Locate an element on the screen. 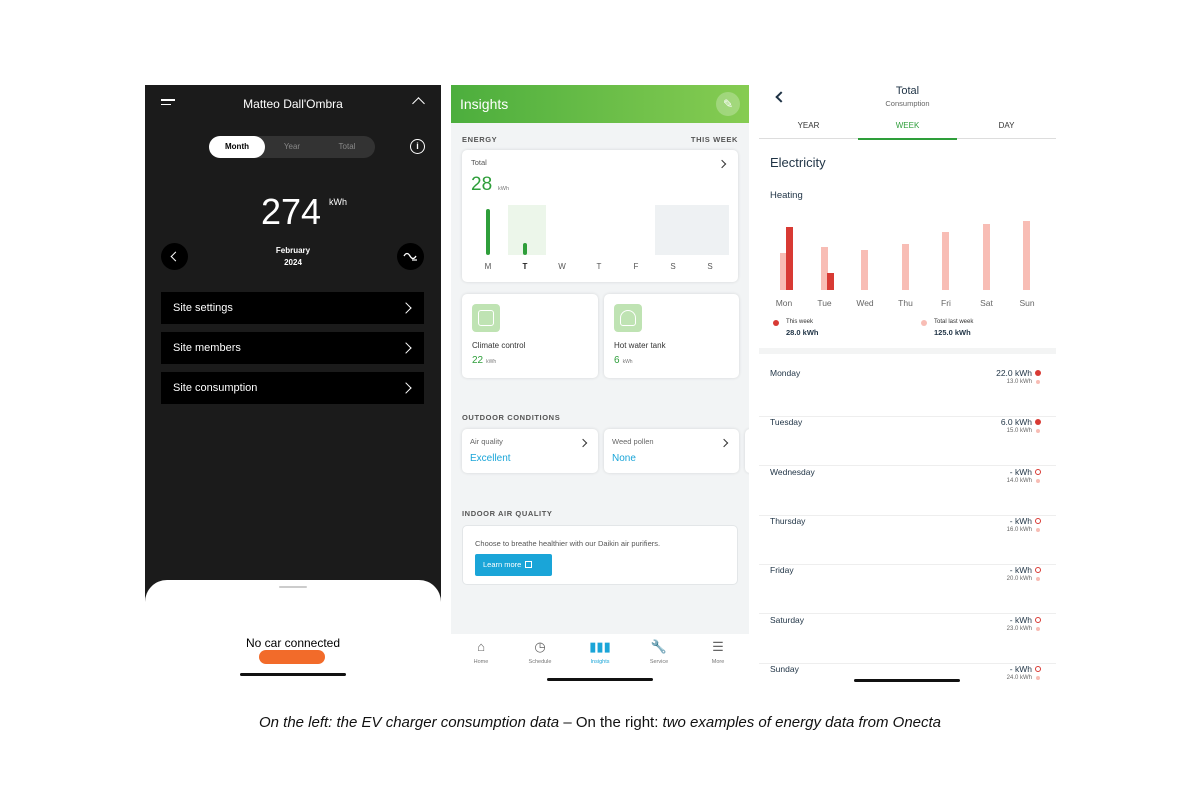  total-label: Total is located at coordinates (479, 162).